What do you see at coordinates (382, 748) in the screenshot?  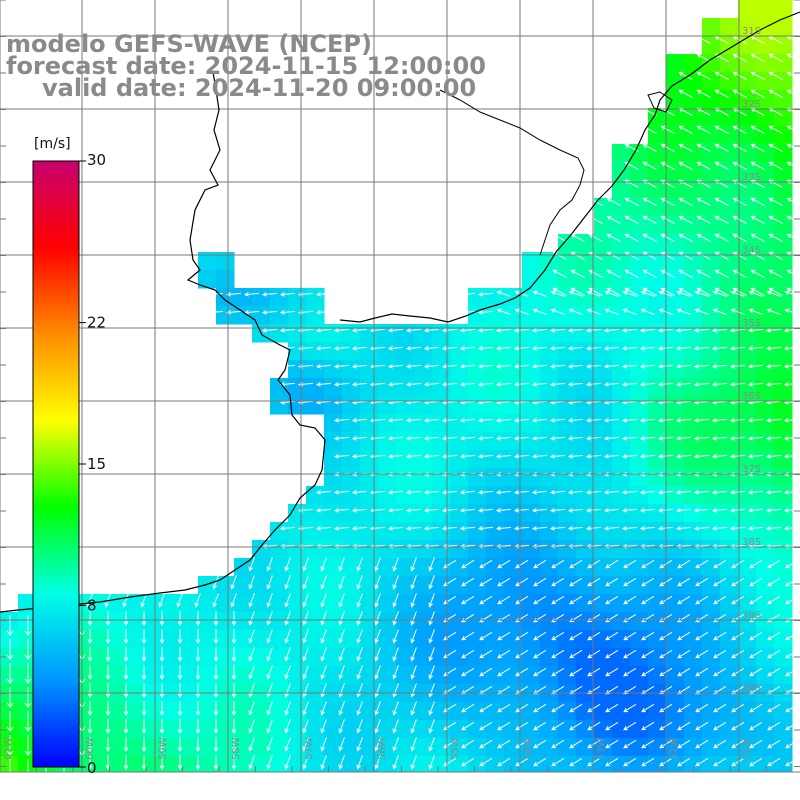 I see `longitude-label: 56W` at bounding box center [382, 748].